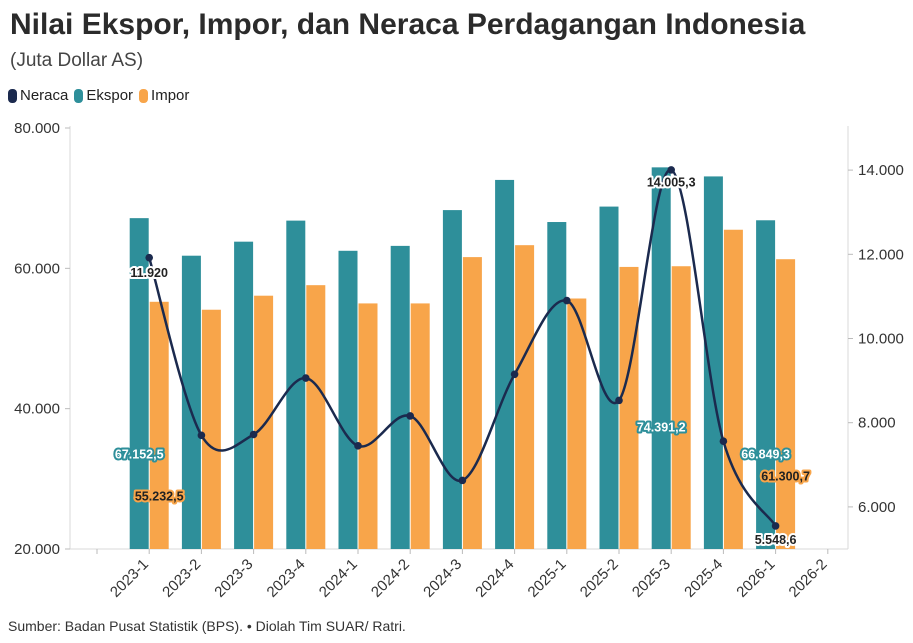 This screenshot has width=913, height=643. Describe the element at coordinates (37, 549) in the screenshot. I see `left-tick-label: 20.000` at that location.